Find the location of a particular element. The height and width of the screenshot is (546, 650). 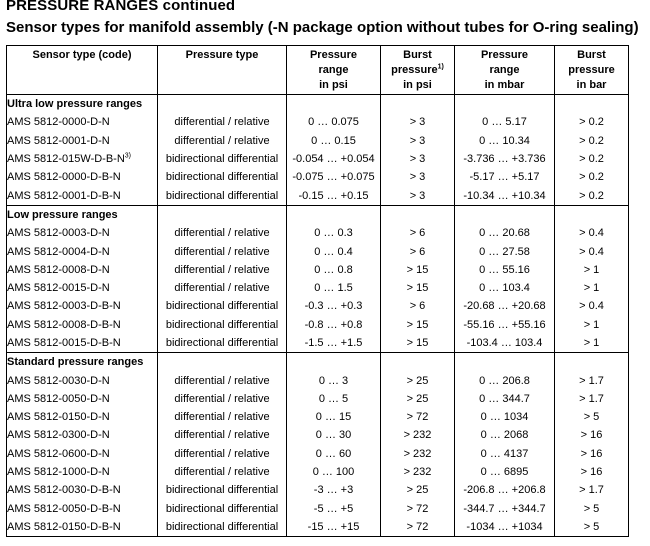

cell-range-psi: 0 … 30 is located at coordinates (333, 435).